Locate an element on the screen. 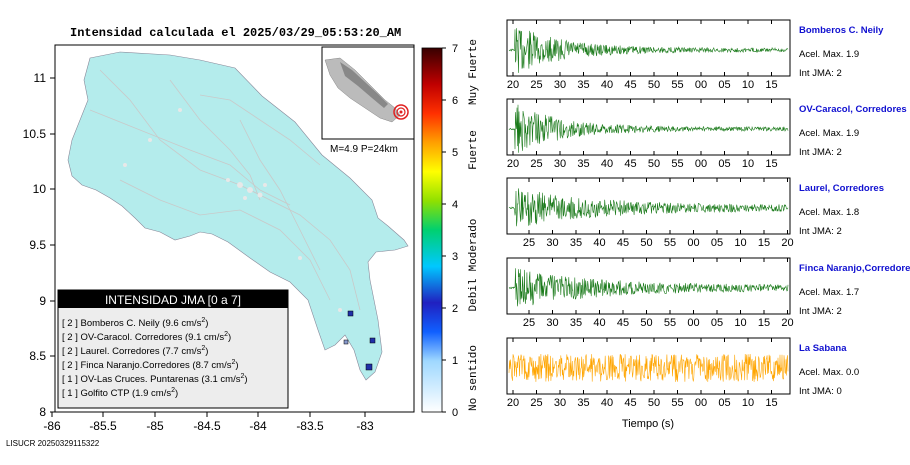 This screenshot has height=465, width=910. acel-max: Acel. Max. 1.8 is located at coordinates (829, 212).